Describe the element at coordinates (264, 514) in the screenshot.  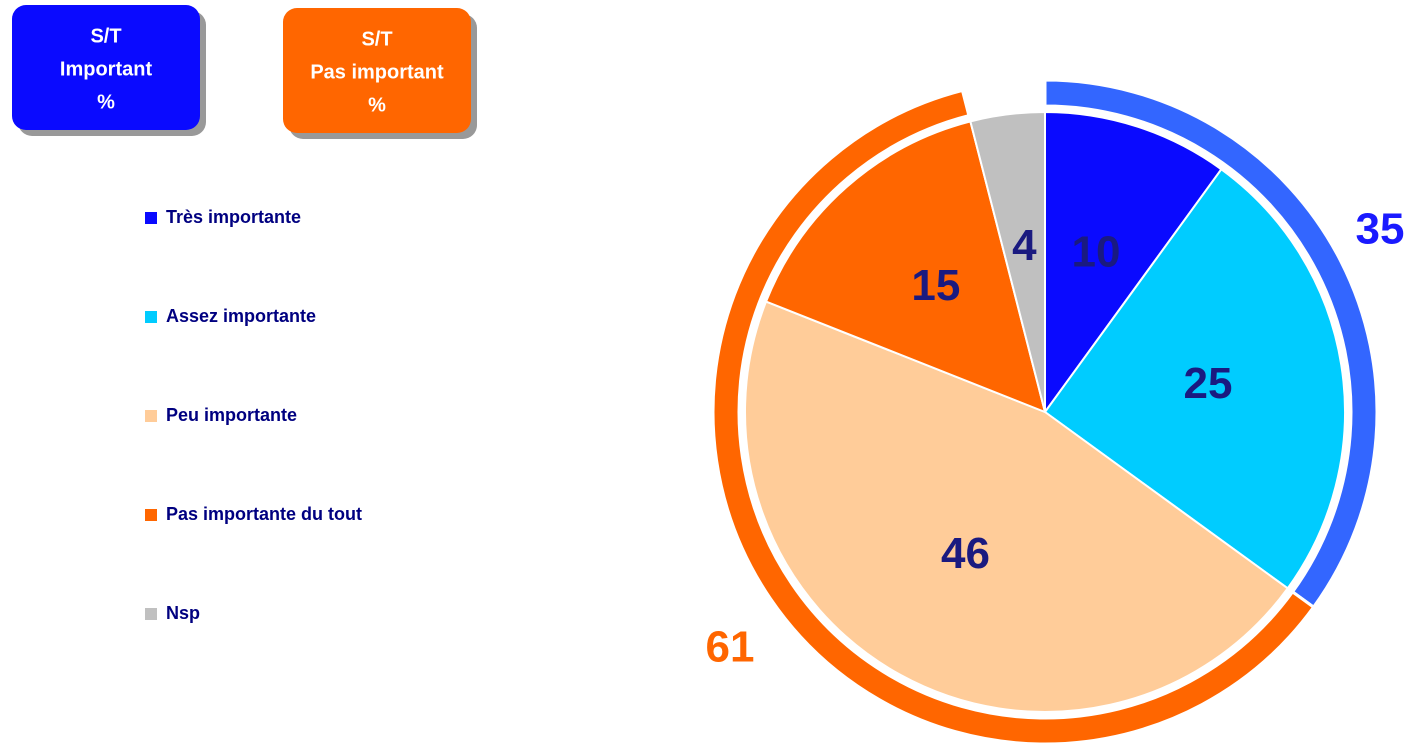
I see `legend-label: Pas importante du tout` at that location.